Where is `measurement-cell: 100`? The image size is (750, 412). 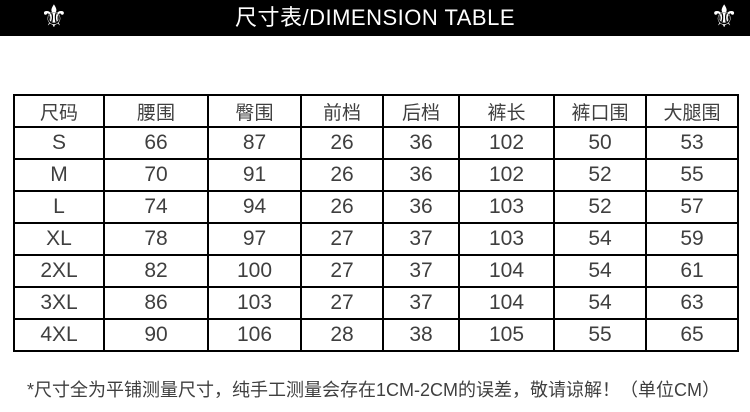 measurement-cell: 100 is located at coordinates (254, 271).